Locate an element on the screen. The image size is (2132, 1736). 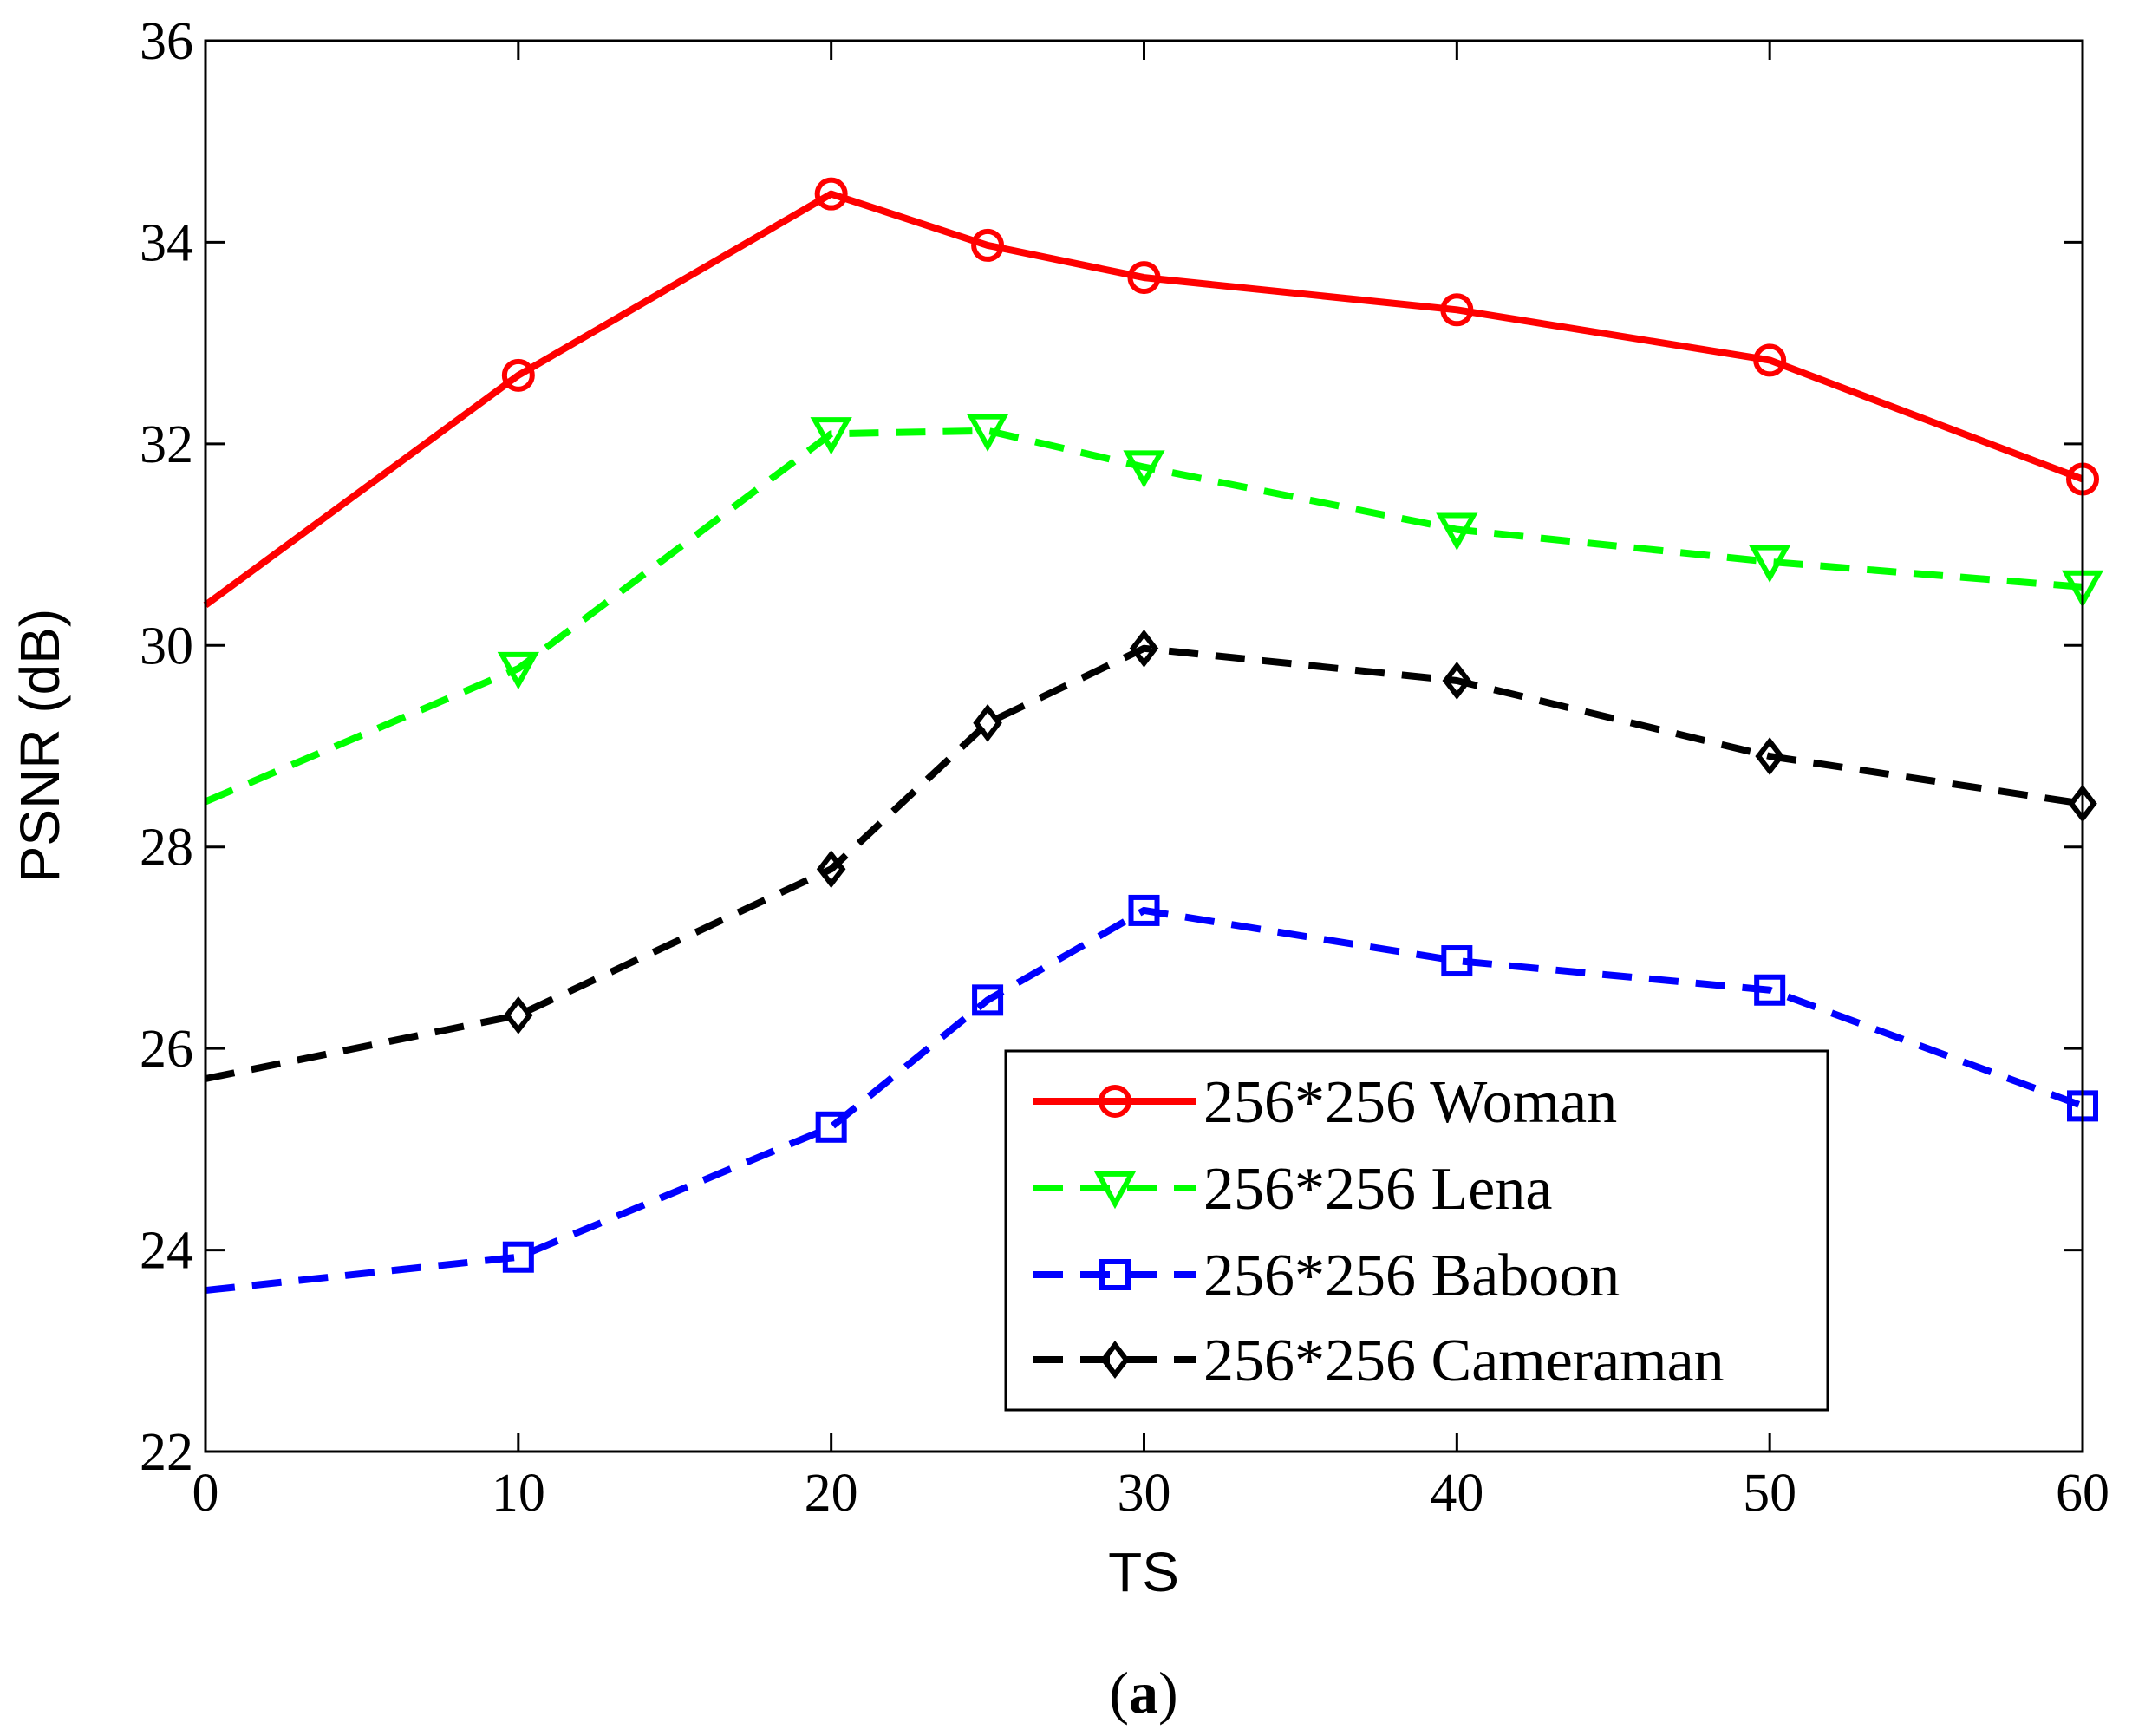
y-axis-title: PSNR (dB) is located at coordinates (40, 746).